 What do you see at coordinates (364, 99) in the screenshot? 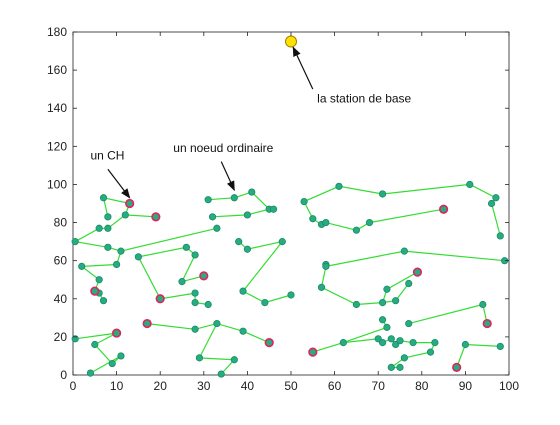
I see `annotation-text: la station de base` at bounding box center [364, 99].